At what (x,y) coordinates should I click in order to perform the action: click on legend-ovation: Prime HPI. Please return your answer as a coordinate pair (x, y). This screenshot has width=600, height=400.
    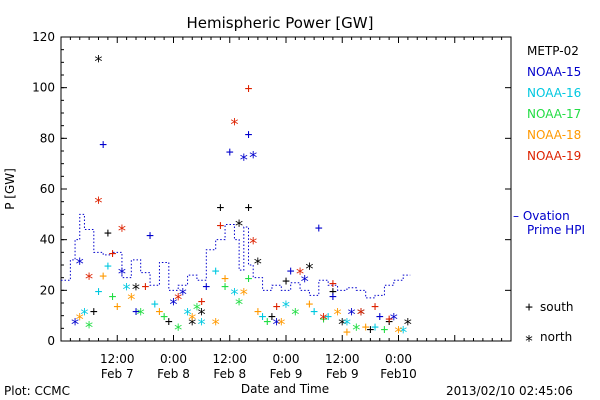
    Looking at the image, I should click on (556, 230).